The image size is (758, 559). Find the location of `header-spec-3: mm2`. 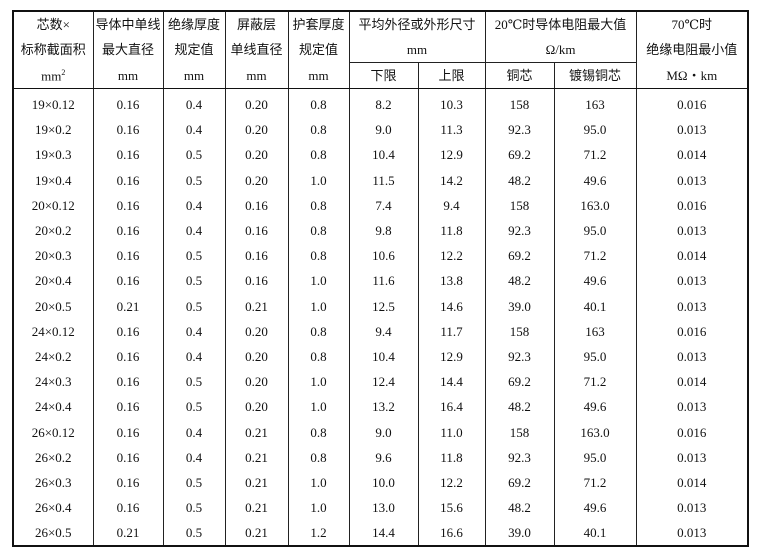

header-spec-3: mm2 is located at coordinates (53, 75).